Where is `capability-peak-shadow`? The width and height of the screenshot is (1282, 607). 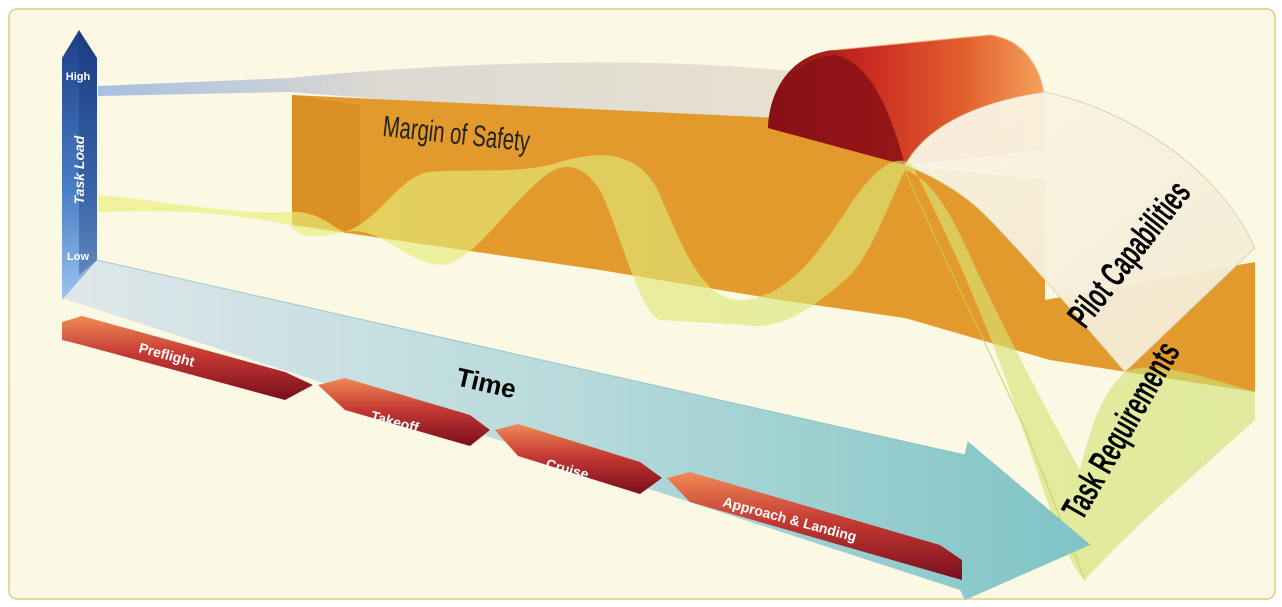 capability-peak-shadow is located at coordinates (836, 110).